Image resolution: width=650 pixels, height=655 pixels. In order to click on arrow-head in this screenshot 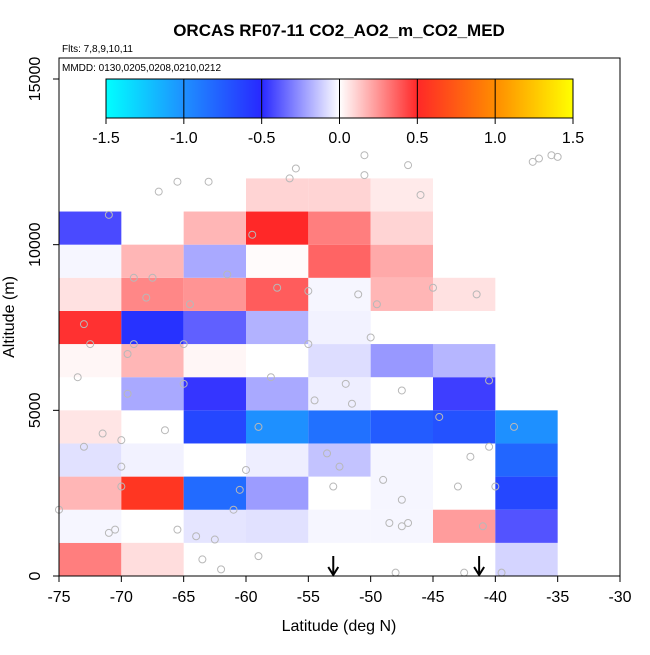, I will do `click(333, 571)`.